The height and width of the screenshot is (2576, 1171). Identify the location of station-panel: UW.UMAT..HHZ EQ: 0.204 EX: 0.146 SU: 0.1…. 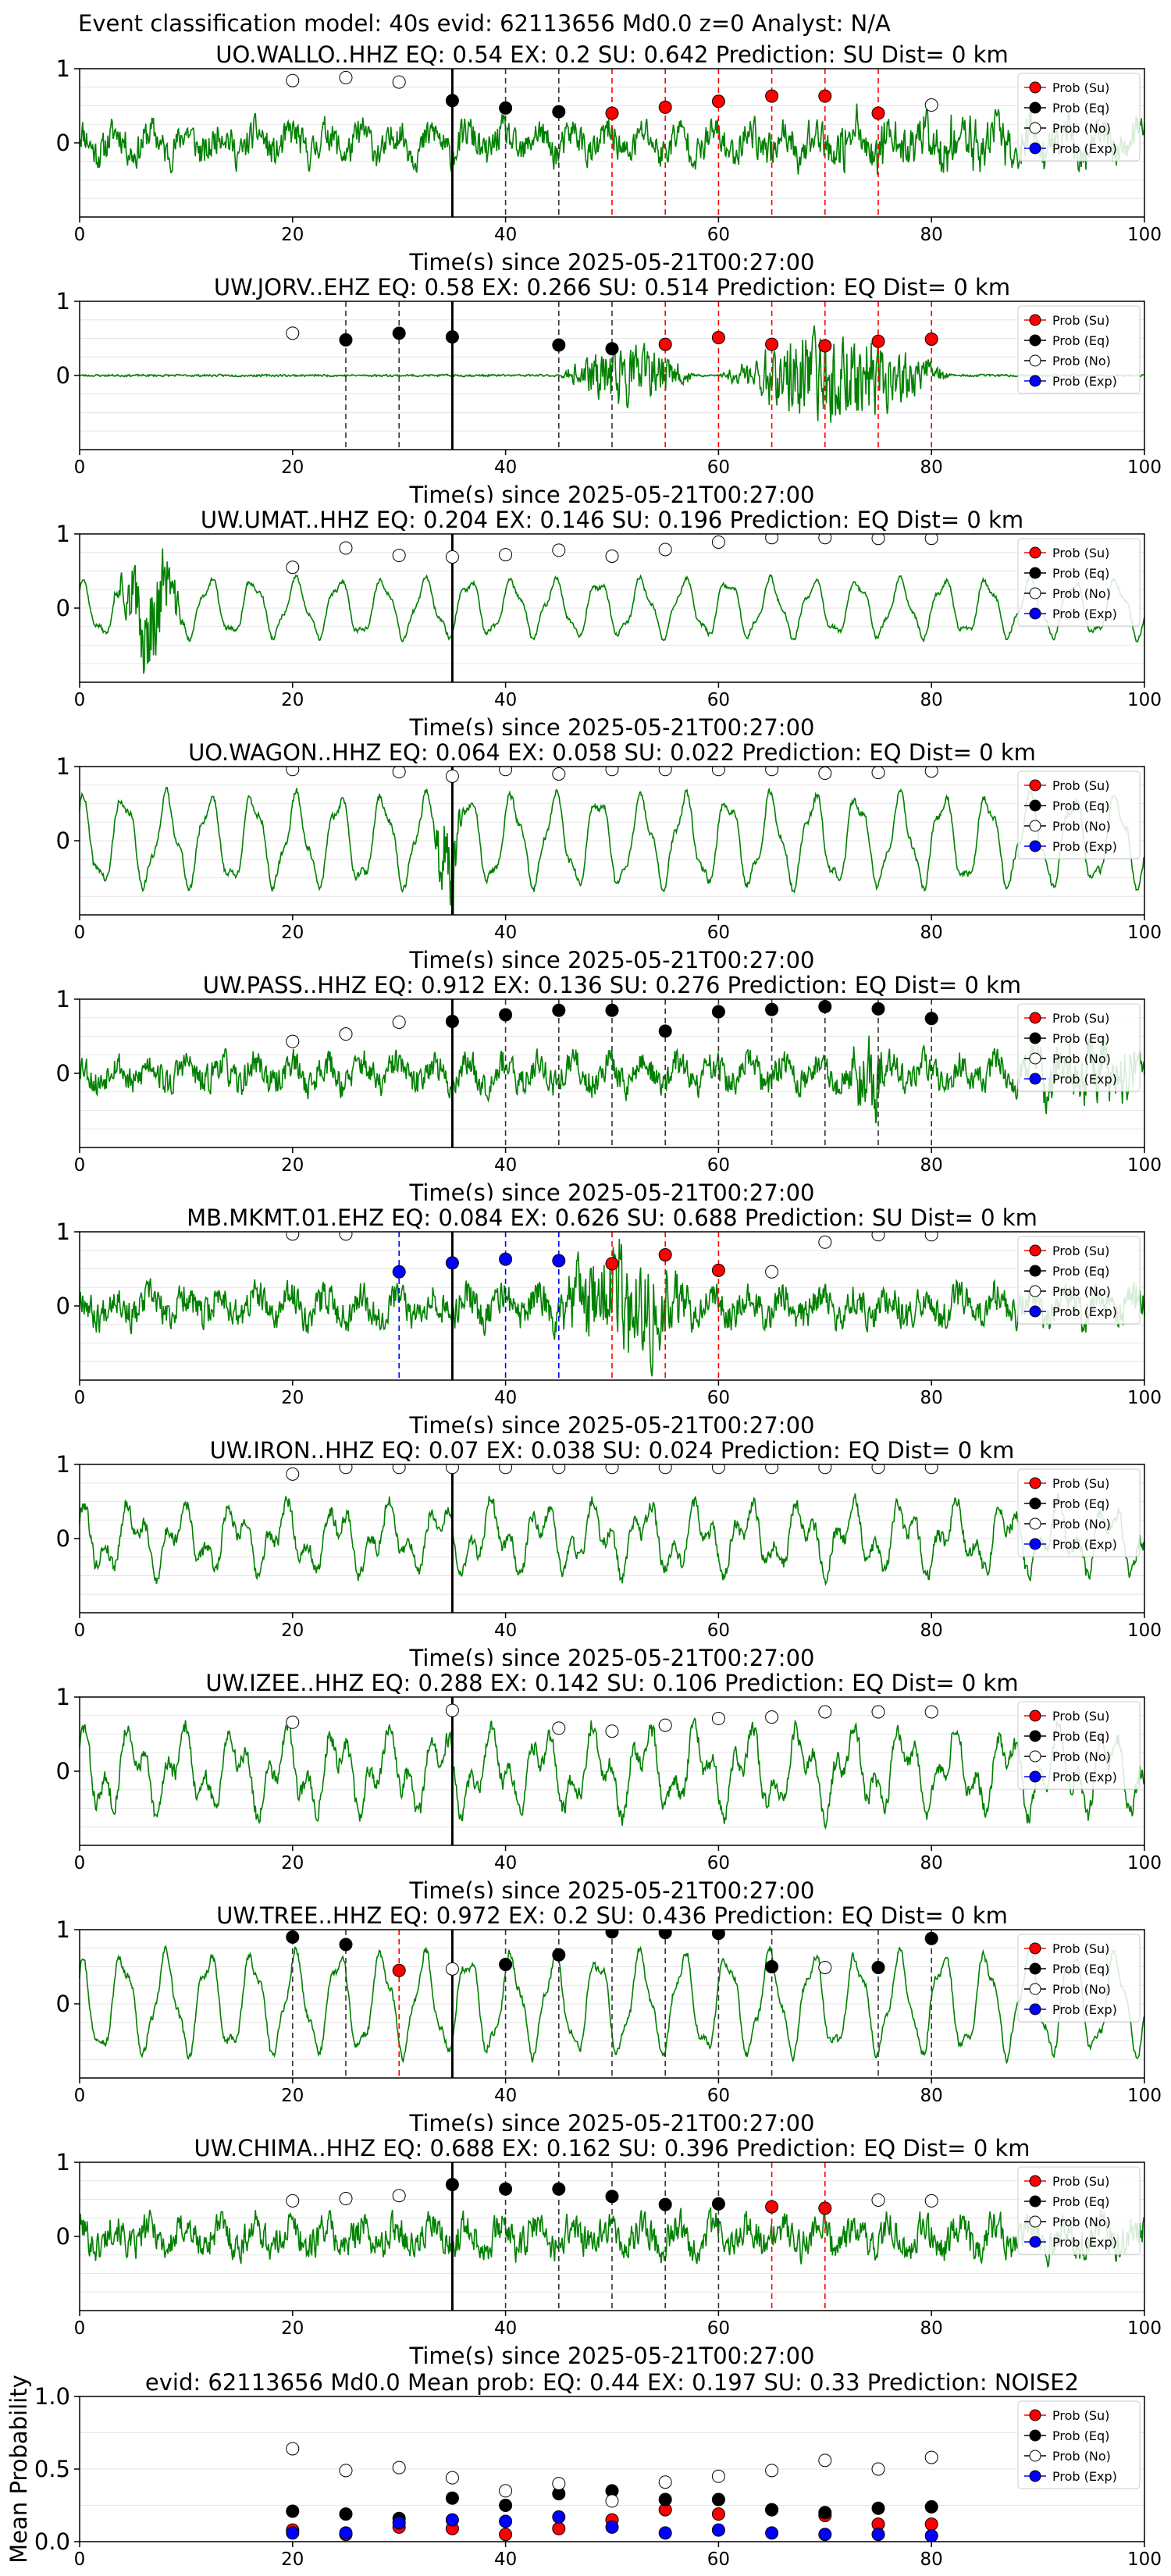
(609, 622).